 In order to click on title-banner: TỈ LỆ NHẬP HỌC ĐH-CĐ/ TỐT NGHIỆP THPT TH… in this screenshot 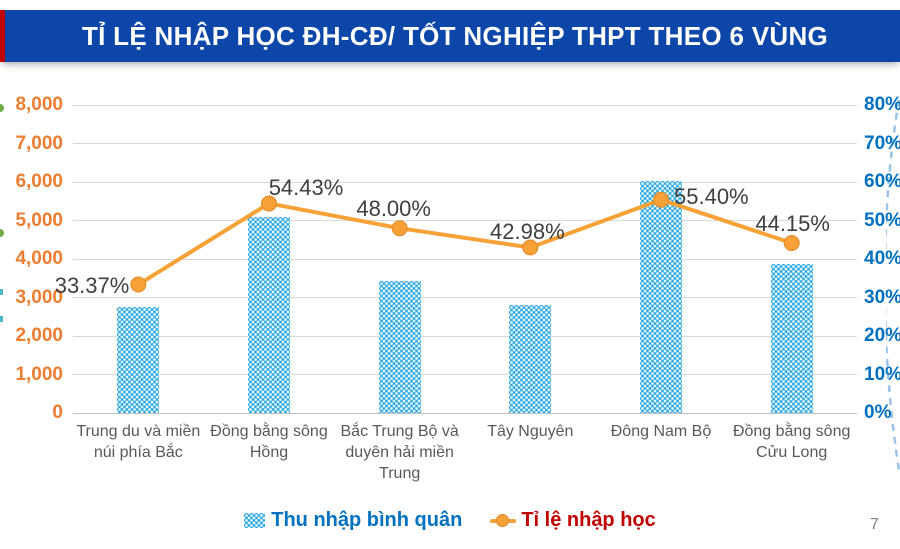, I will do `click(450, 36)`.